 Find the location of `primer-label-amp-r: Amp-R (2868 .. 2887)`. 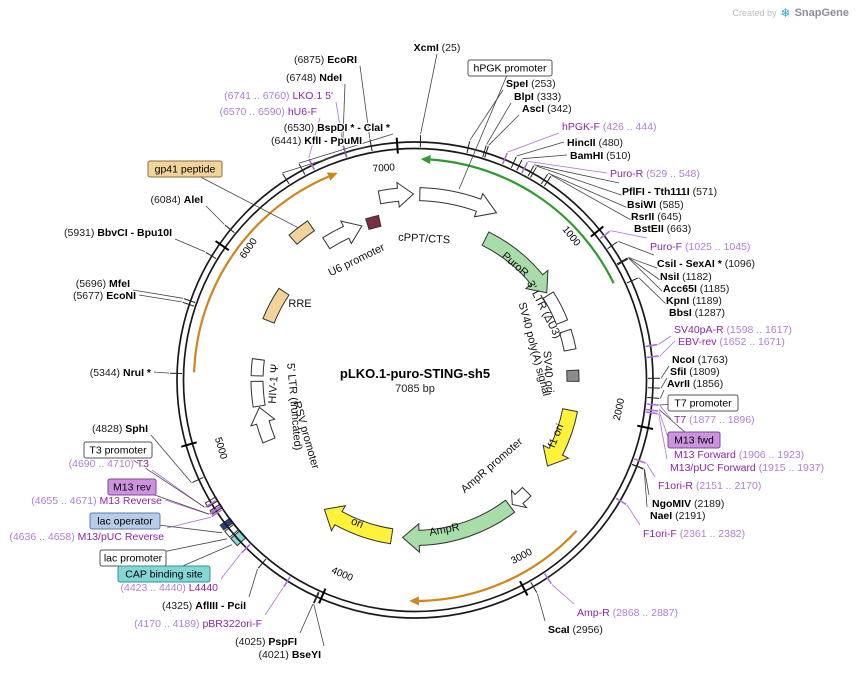

primer-label-amp-r: Amp-R (2868 .. 2887) is located at coordinates (627, 613).